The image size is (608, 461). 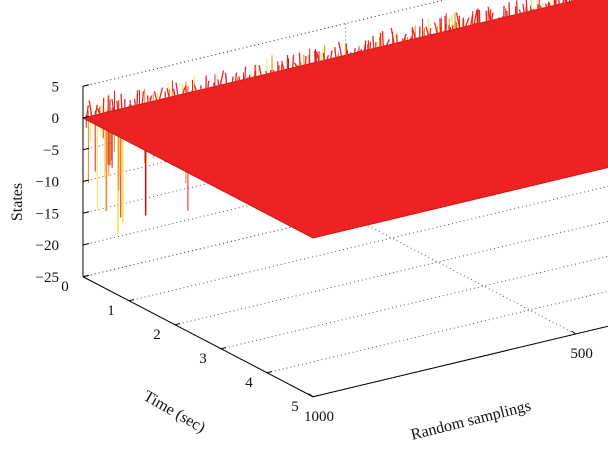 I want to click on x-tick-label: 3, so click(x=203, y=359).